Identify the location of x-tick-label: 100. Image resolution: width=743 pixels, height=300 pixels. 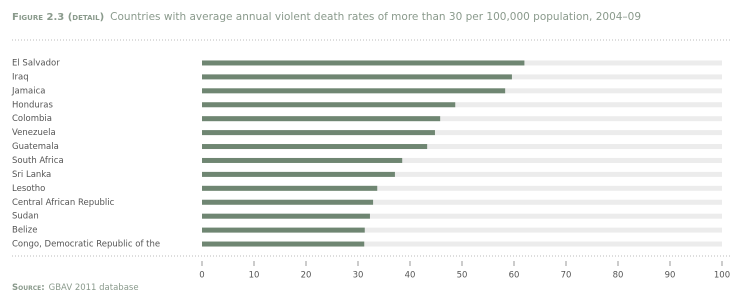
(722, 276).